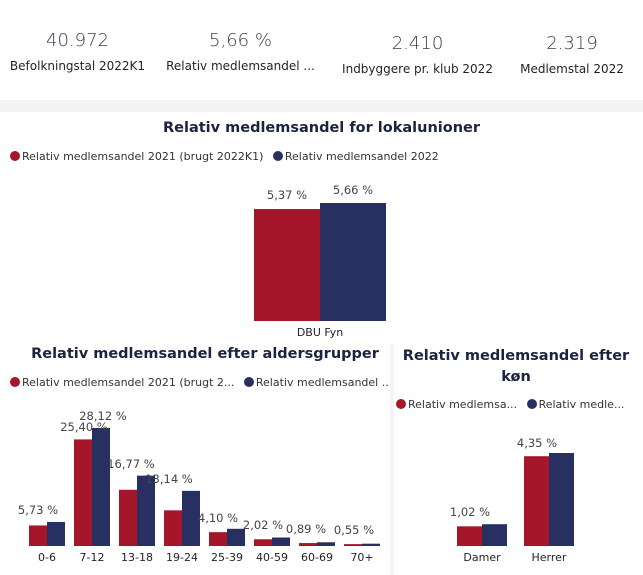 The width and height of the screenshot is (643, 575). I want to click on data-label: 0,89 %, so click(306, 529).